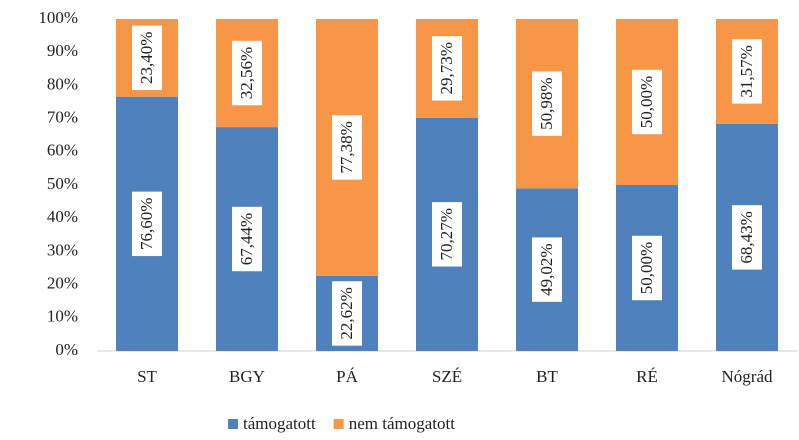 This screenshot has height=440, width=799. I want to click on data-label-text: 67,44%, so click(246, 239).